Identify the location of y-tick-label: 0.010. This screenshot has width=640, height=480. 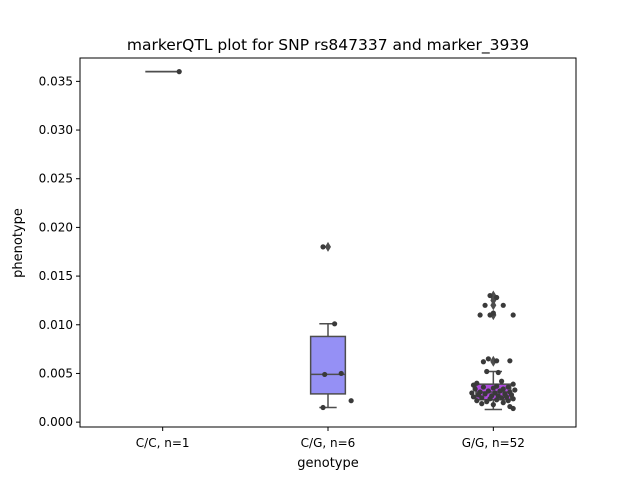
(56, 325).